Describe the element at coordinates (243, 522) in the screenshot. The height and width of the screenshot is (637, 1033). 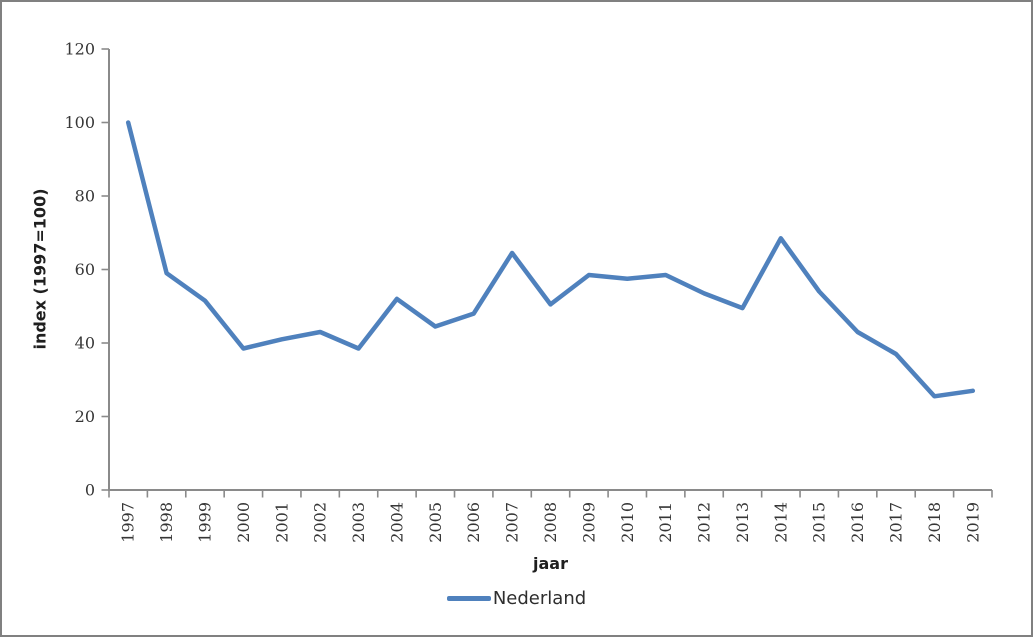
I see `x-axis-tick-label: 2000` at that location.